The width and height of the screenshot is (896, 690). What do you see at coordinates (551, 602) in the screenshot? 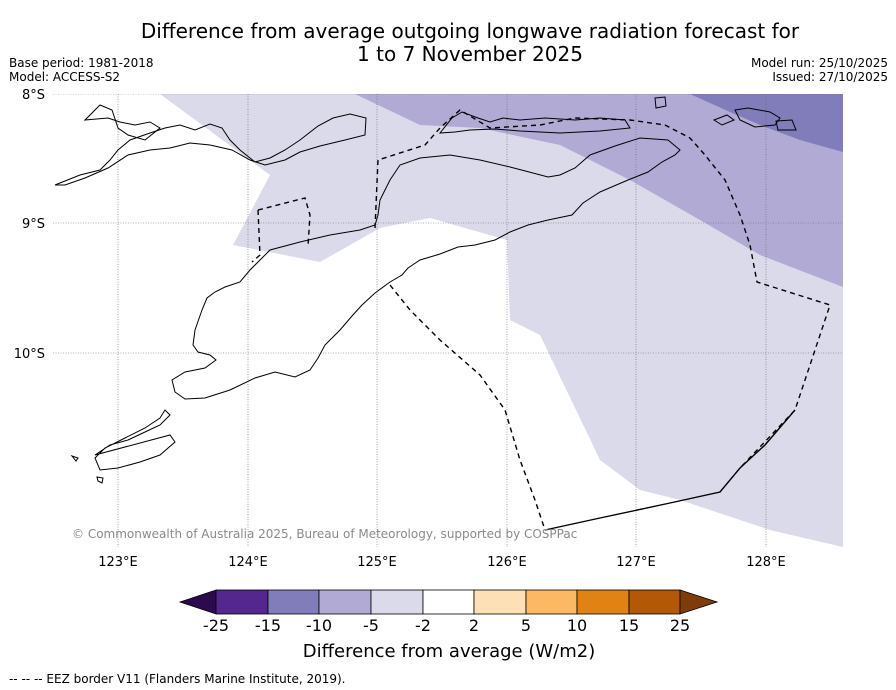
I see `colorbar-segment-plus5` at bounding box center [551, 602].